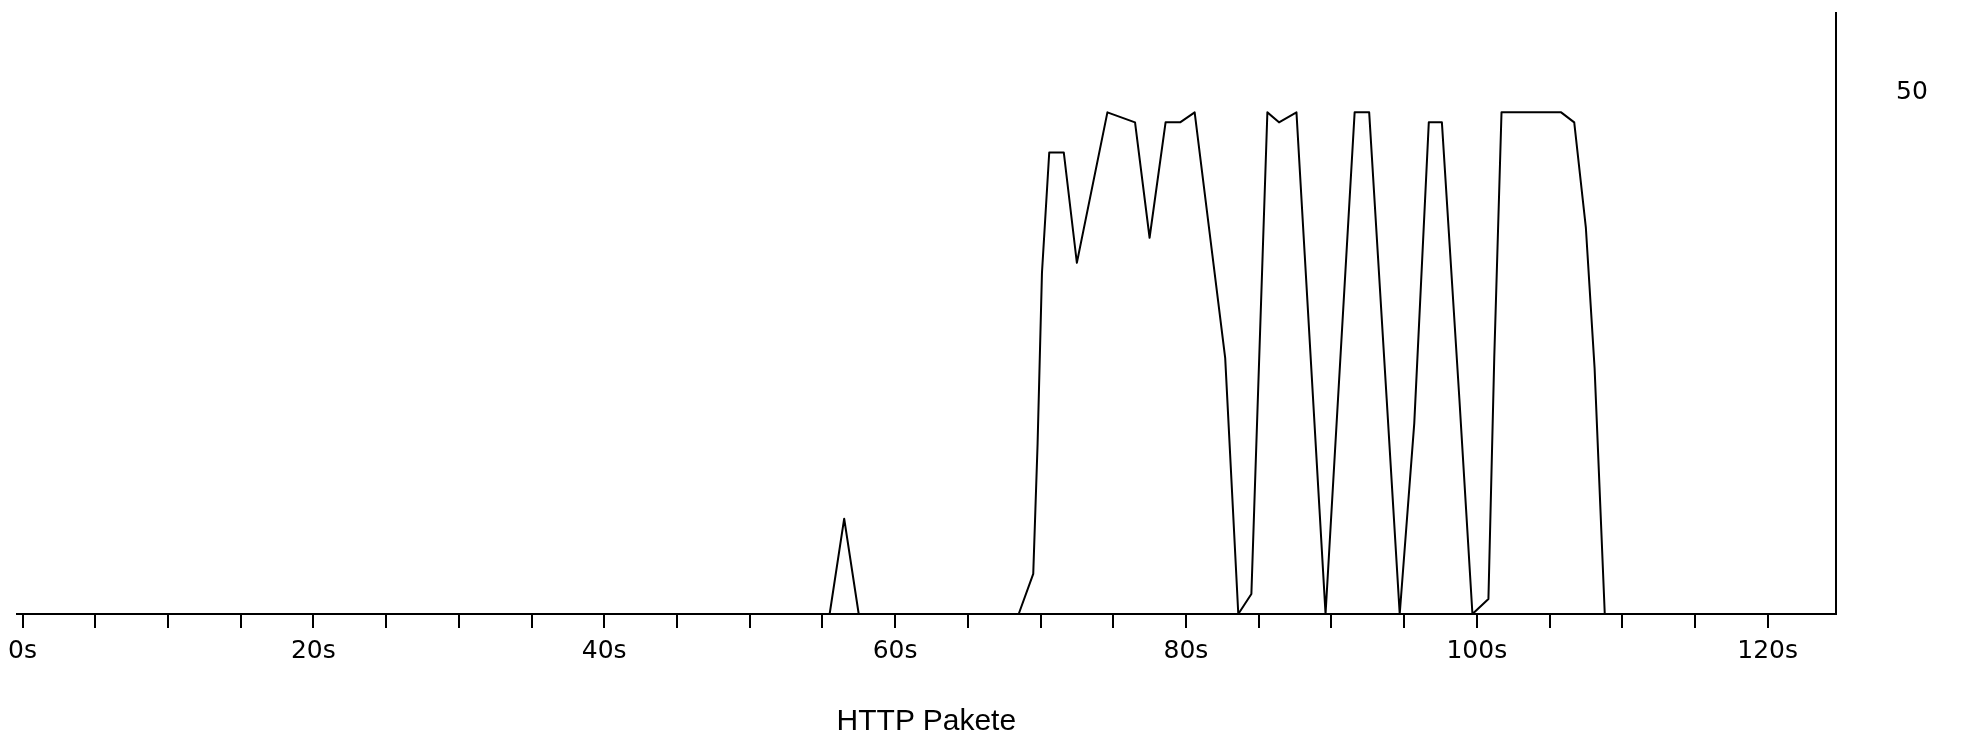 The width and height of the screenshot is (1966, 754). I want to click on x-tick-label: 120s, so click(1768, 649).